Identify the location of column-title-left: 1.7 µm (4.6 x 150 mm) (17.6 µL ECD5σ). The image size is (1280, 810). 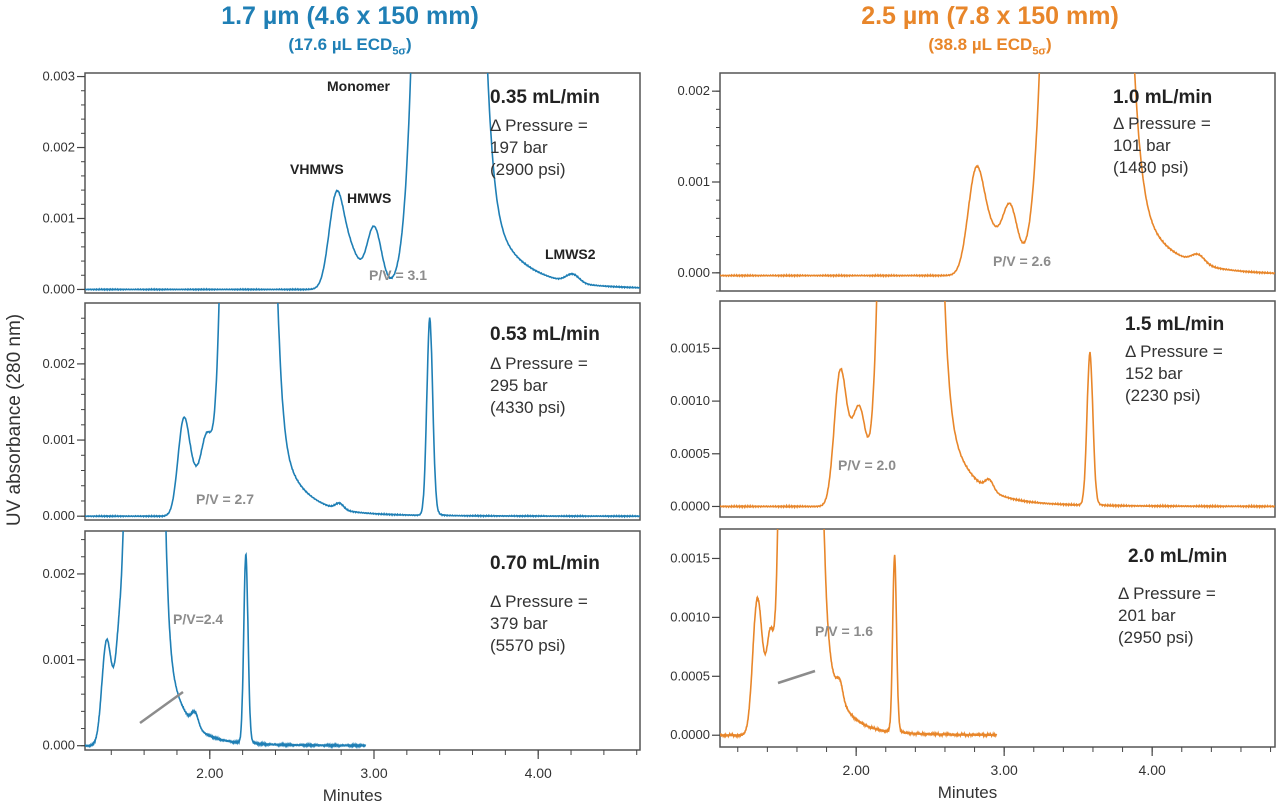
(350, 29).